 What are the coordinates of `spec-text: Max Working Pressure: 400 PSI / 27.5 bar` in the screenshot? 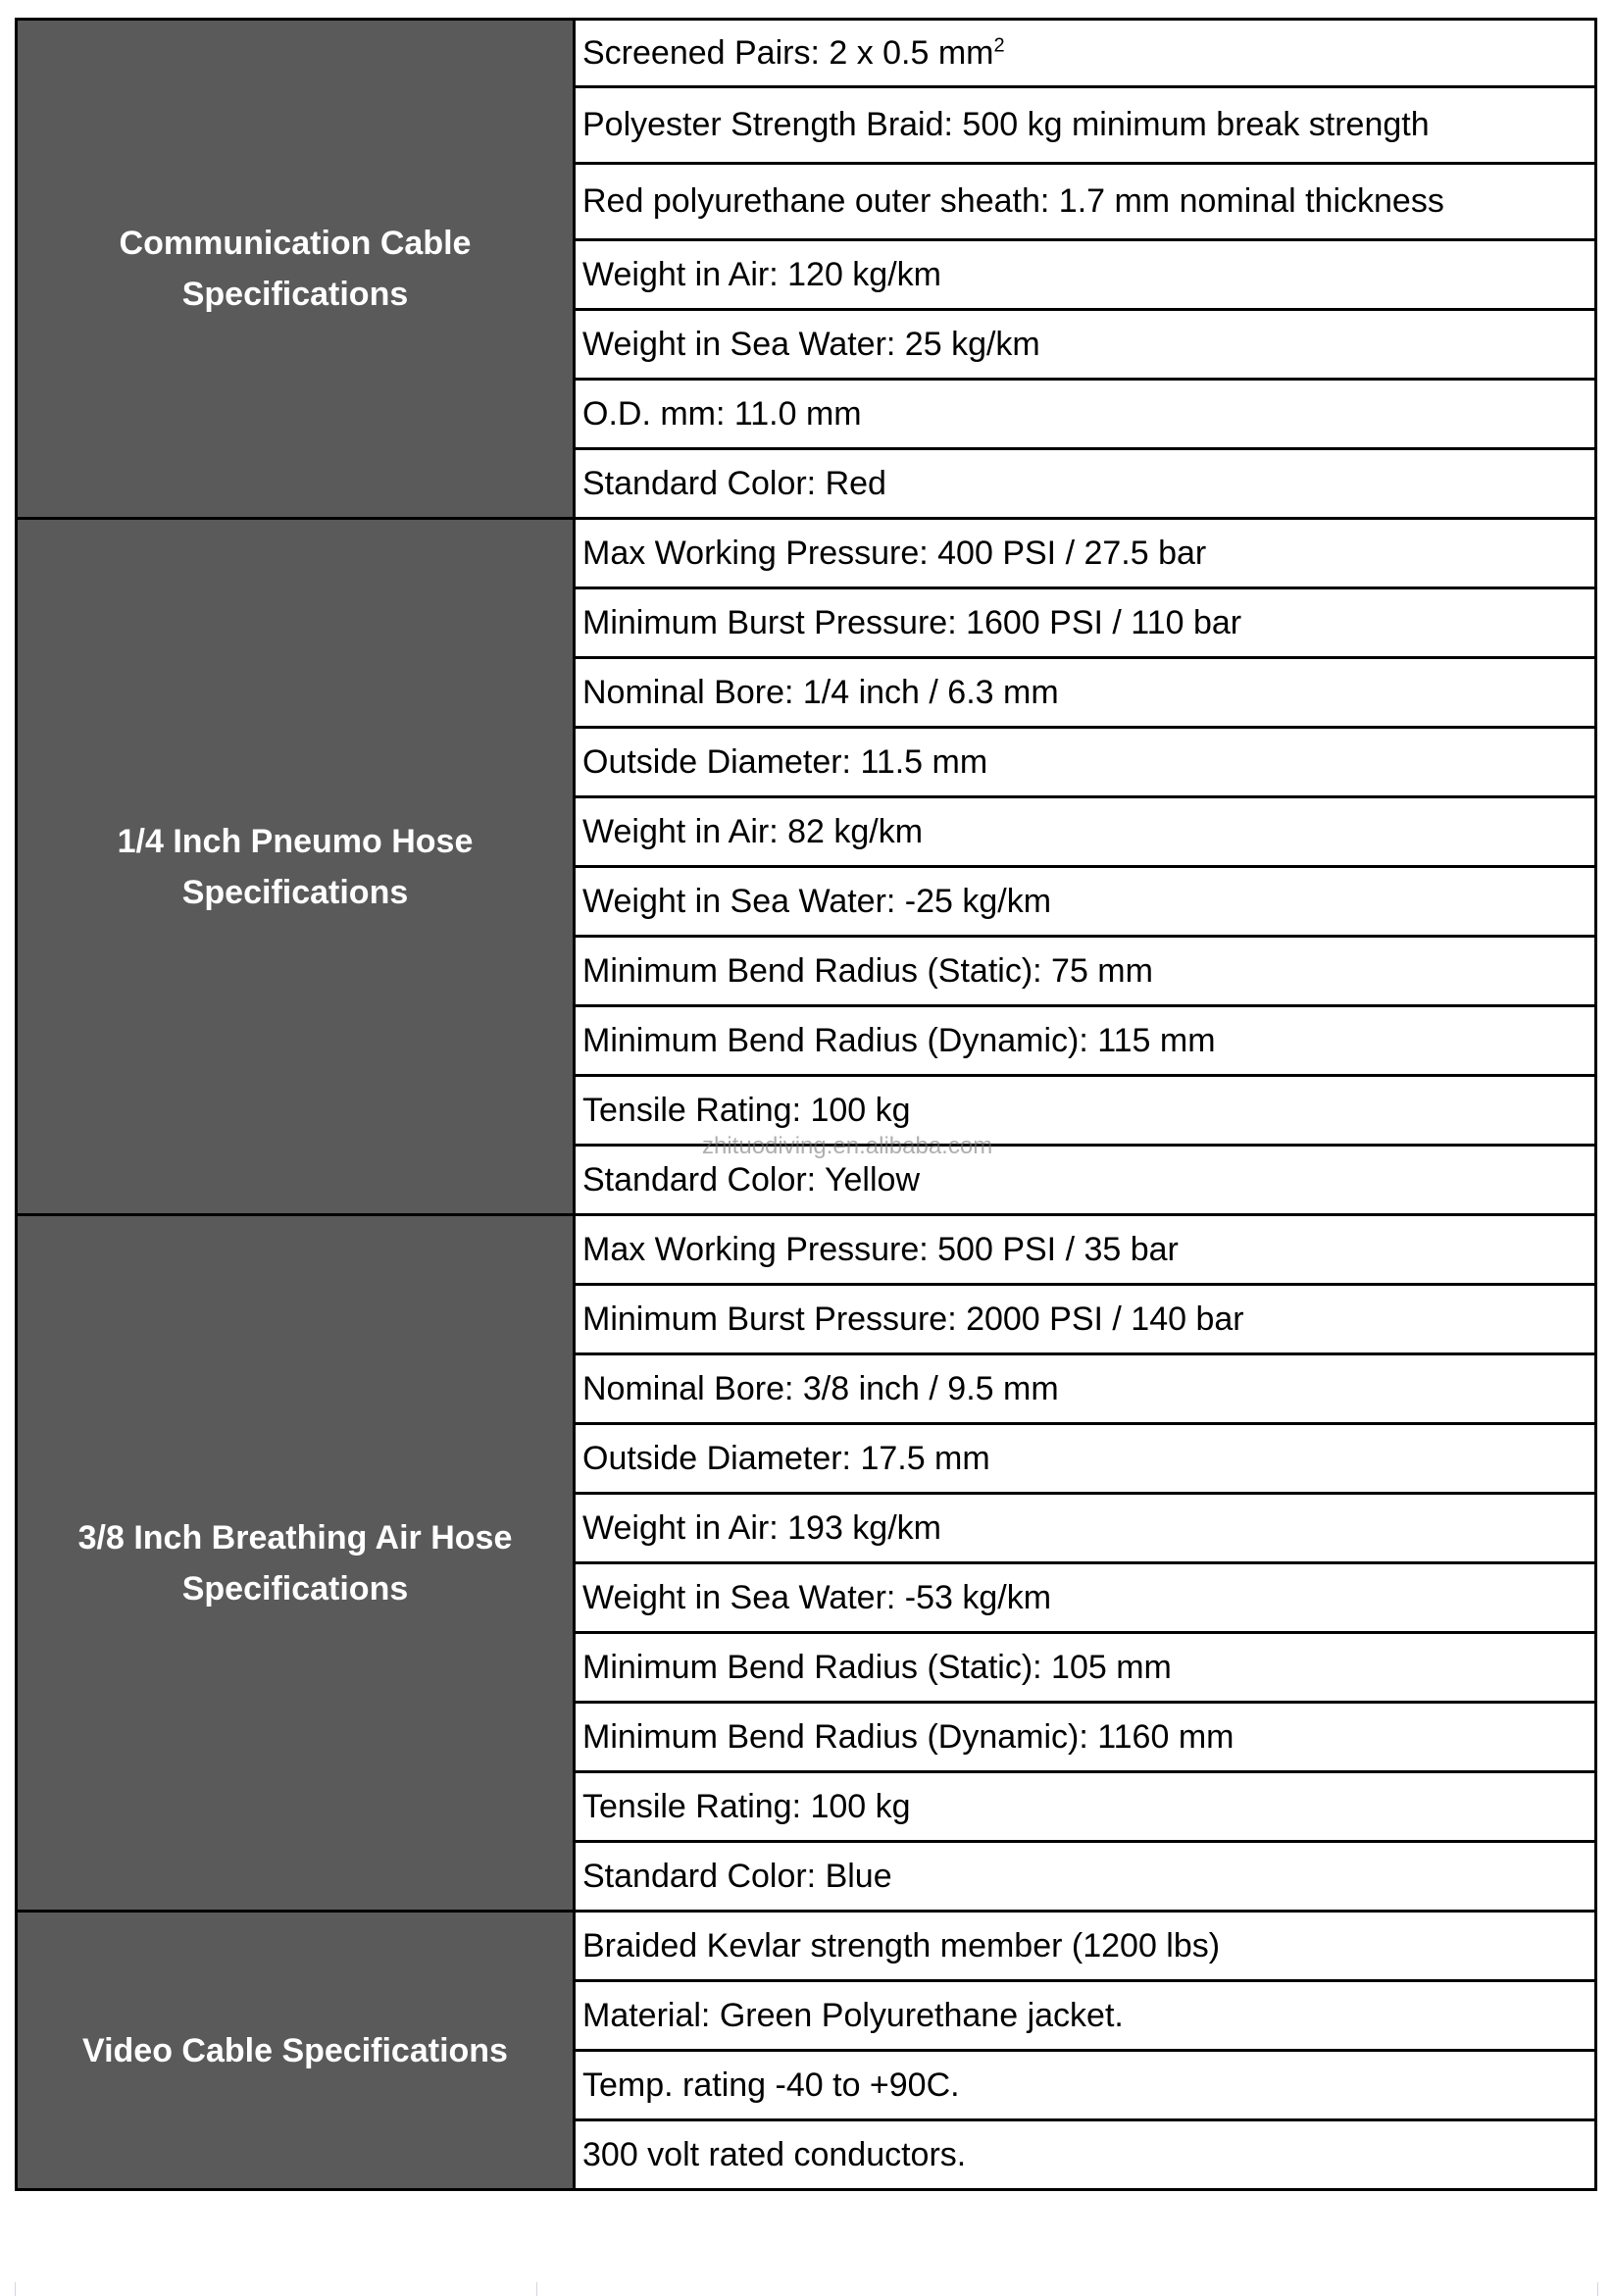 It's located at (894, 553).